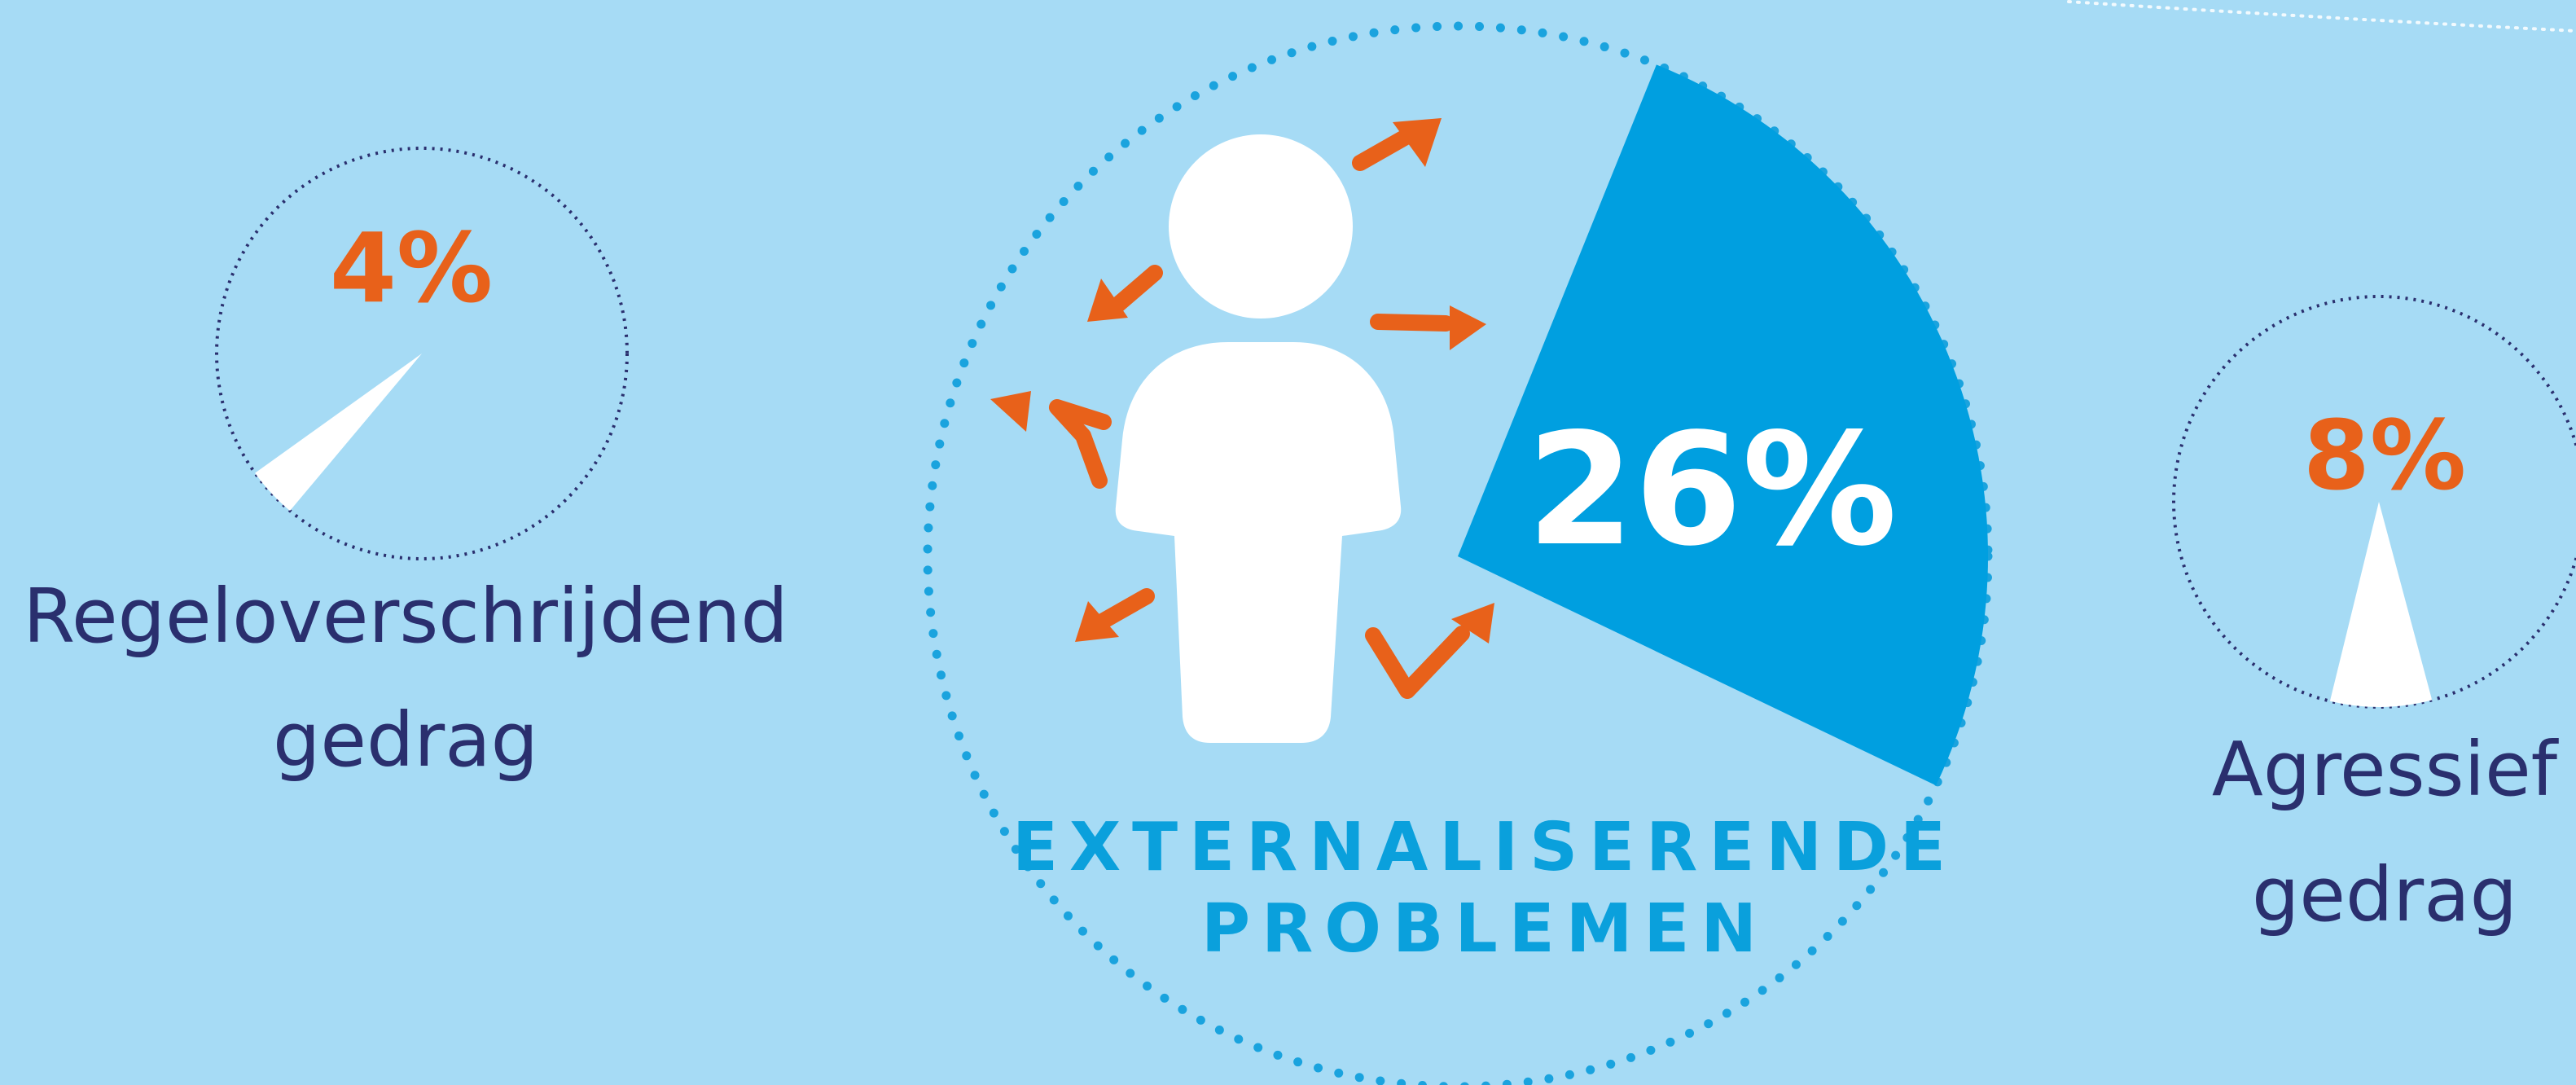 The height and width of the screenshot is (1085, 2576). What do you see at coordinates (411, 268) in the screenshot?
I see `left-pie-value-label: 4%` at bounding box center [411, 268].